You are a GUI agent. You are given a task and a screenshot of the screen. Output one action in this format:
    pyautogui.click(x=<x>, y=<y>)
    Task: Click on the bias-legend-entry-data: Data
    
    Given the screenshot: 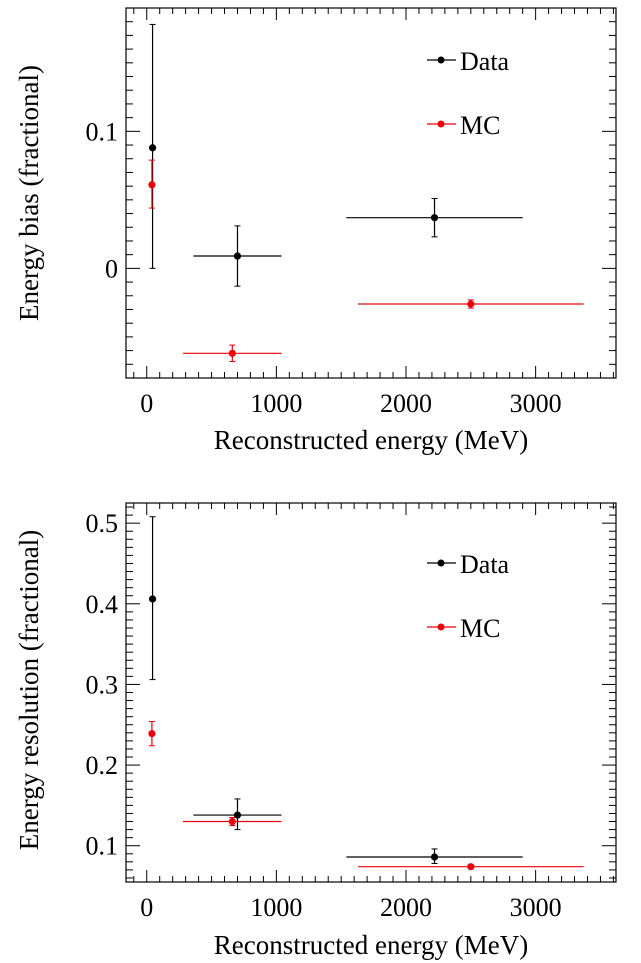 What is the action you would take?
    pyautogui.click(x=468, y=61)
    